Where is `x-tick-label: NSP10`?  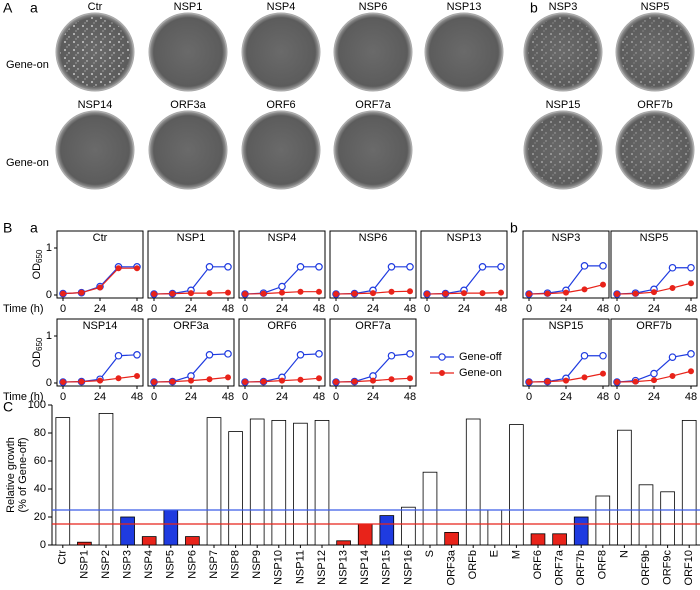
x-tick-label: NSP10 is located at coordinates (279, 567).